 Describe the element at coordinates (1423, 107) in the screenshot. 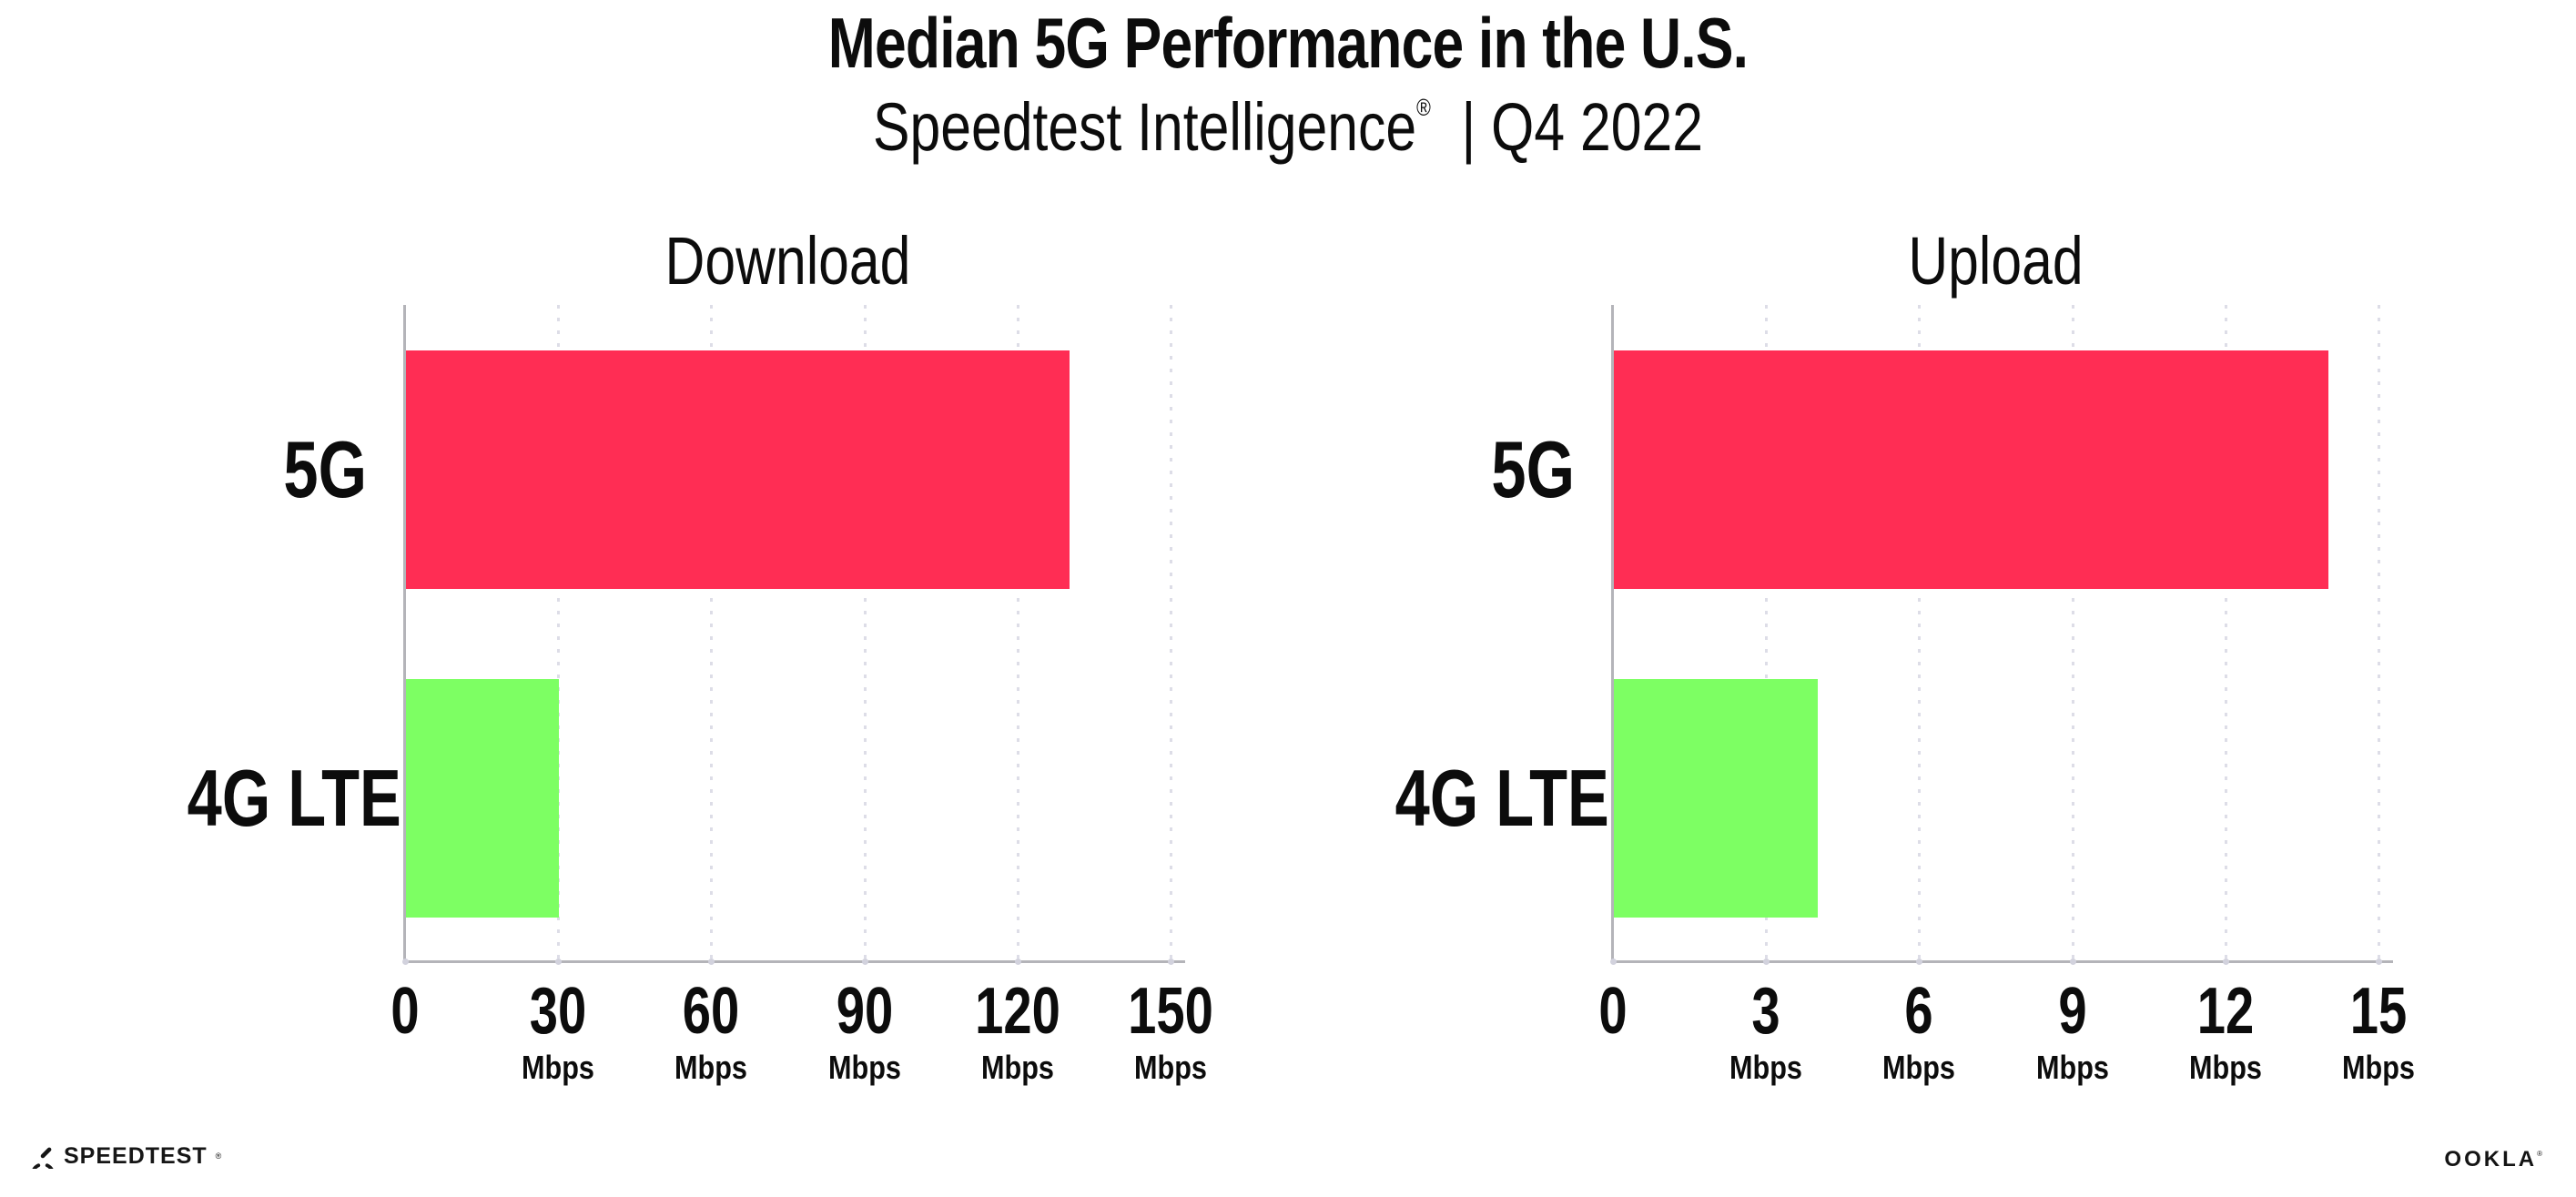

I see `registered-mark: ®` at that location.